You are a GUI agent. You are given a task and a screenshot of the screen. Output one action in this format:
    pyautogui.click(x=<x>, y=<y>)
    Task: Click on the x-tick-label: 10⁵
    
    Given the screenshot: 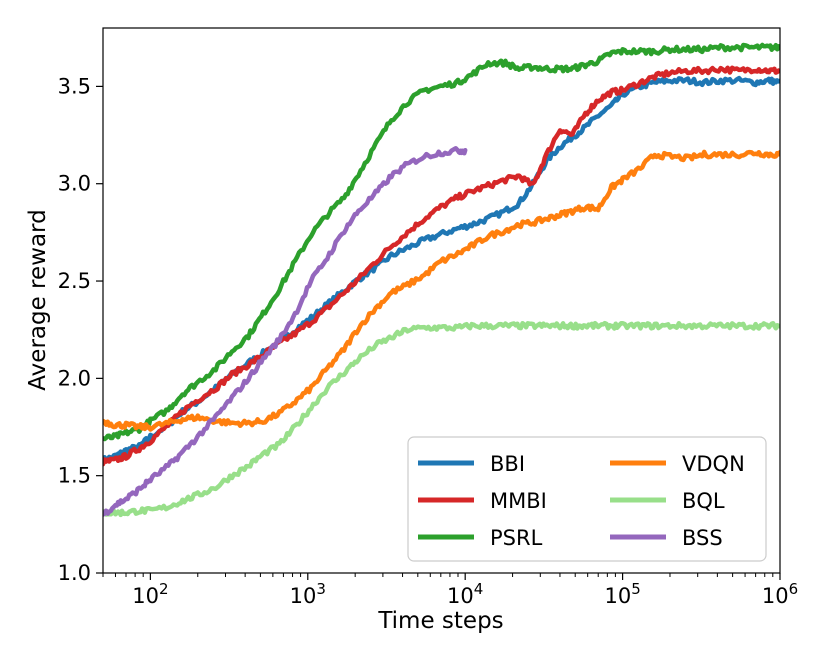 What is the action you would take?
    pyautogui.click(x=622, y=594)
    